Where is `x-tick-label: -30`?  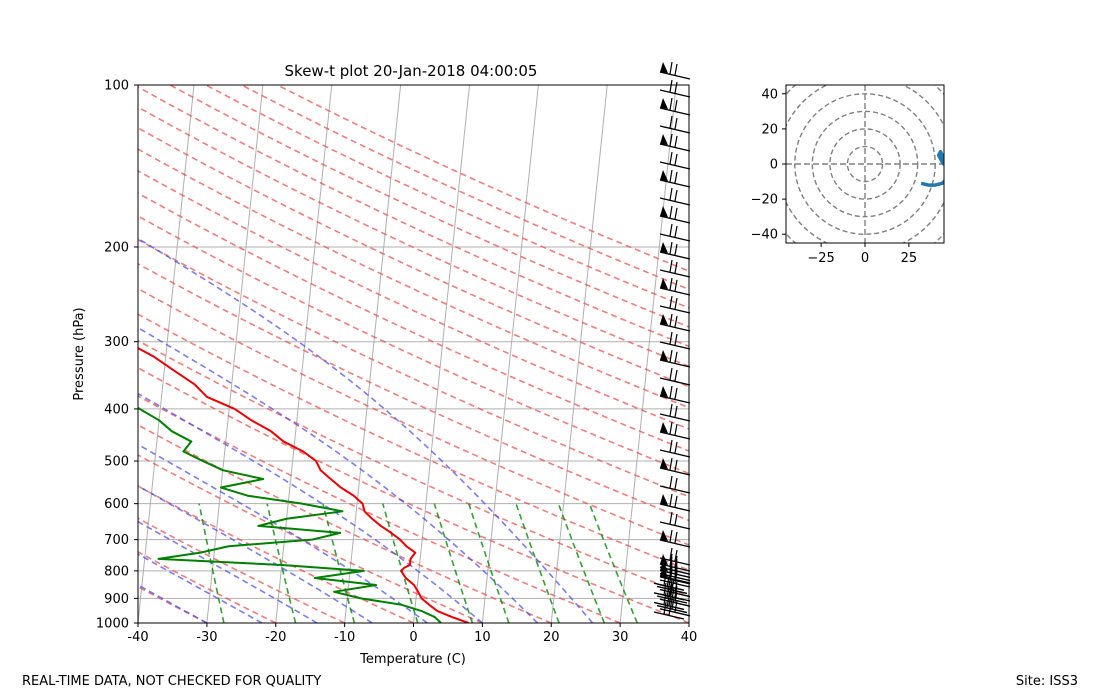
x-tick-label: -30 is located at coordinates (206, 637).